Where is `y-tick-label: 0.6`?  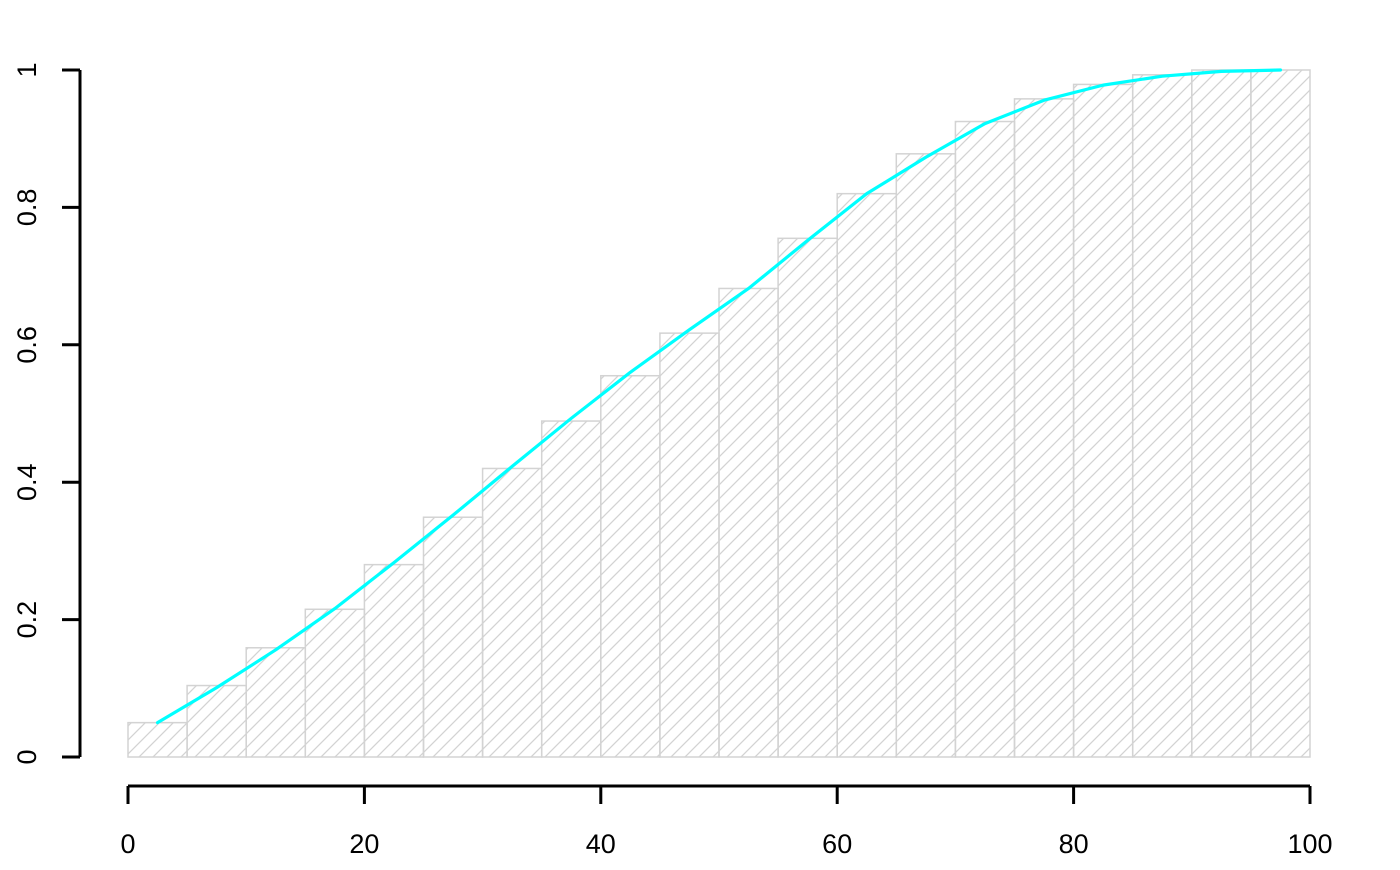 y-tick-label: 0.6 is located at coordinates (27, 345).